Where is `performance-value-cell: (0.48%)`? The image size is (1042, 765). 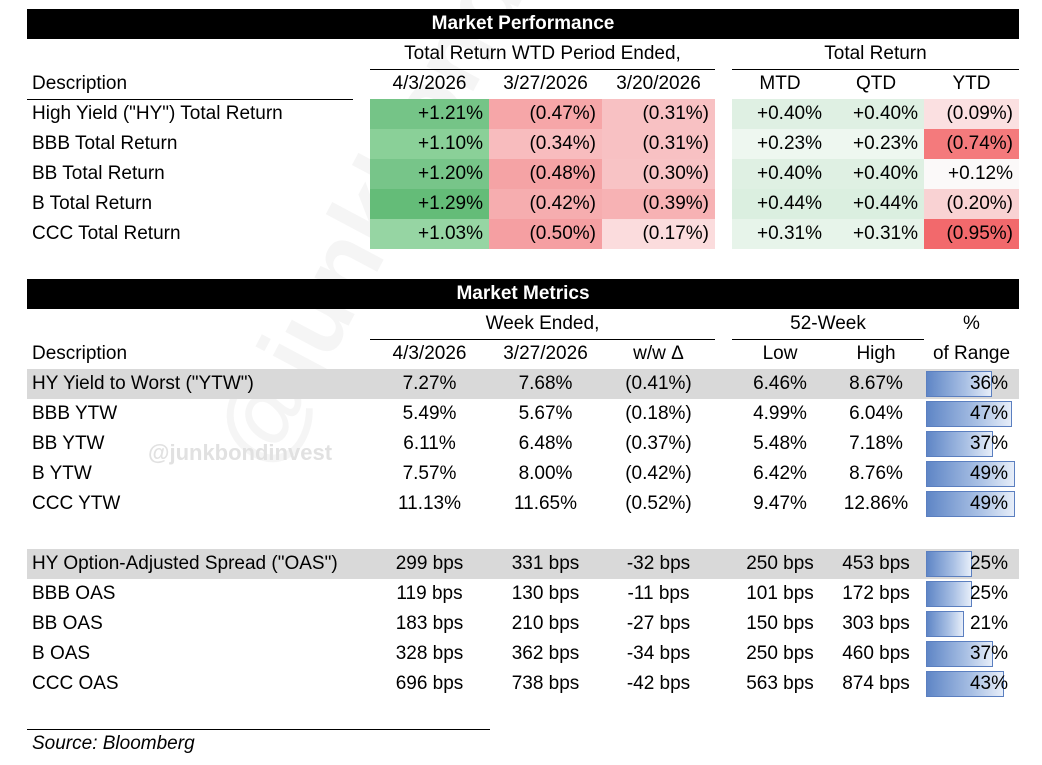 performance-value-cell: (0.48%) is located at coordinates (545, 174).